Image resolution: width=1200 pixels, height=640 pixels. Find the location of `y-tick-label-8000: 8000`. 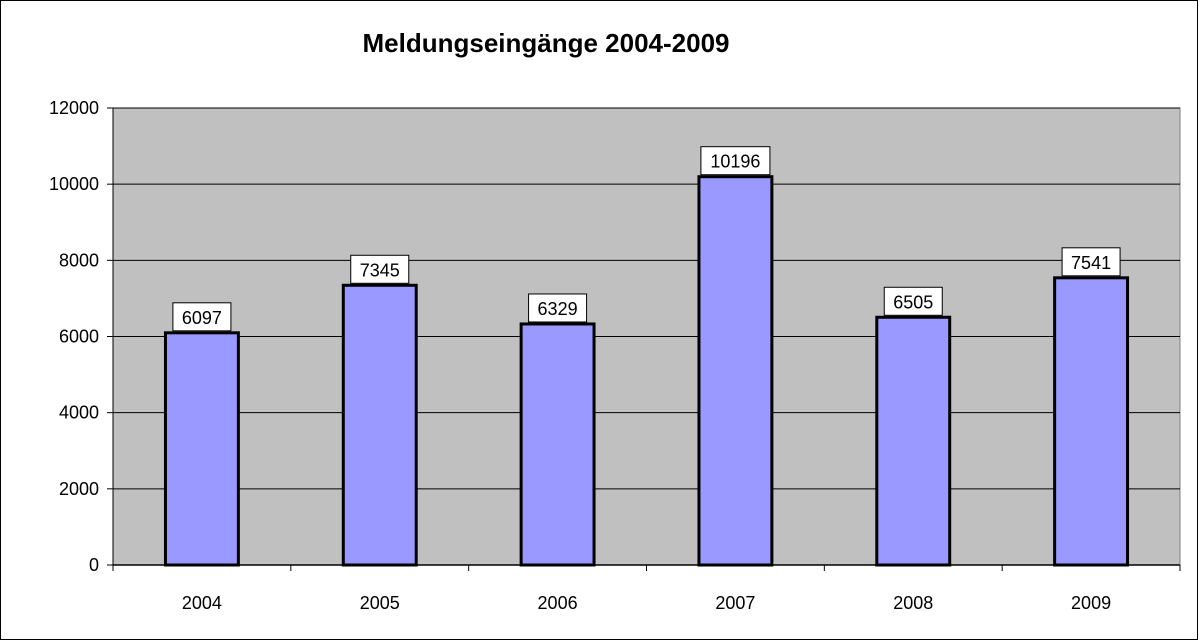

y-tick-label-8000: 8000 is located at coordinates (79, 260).